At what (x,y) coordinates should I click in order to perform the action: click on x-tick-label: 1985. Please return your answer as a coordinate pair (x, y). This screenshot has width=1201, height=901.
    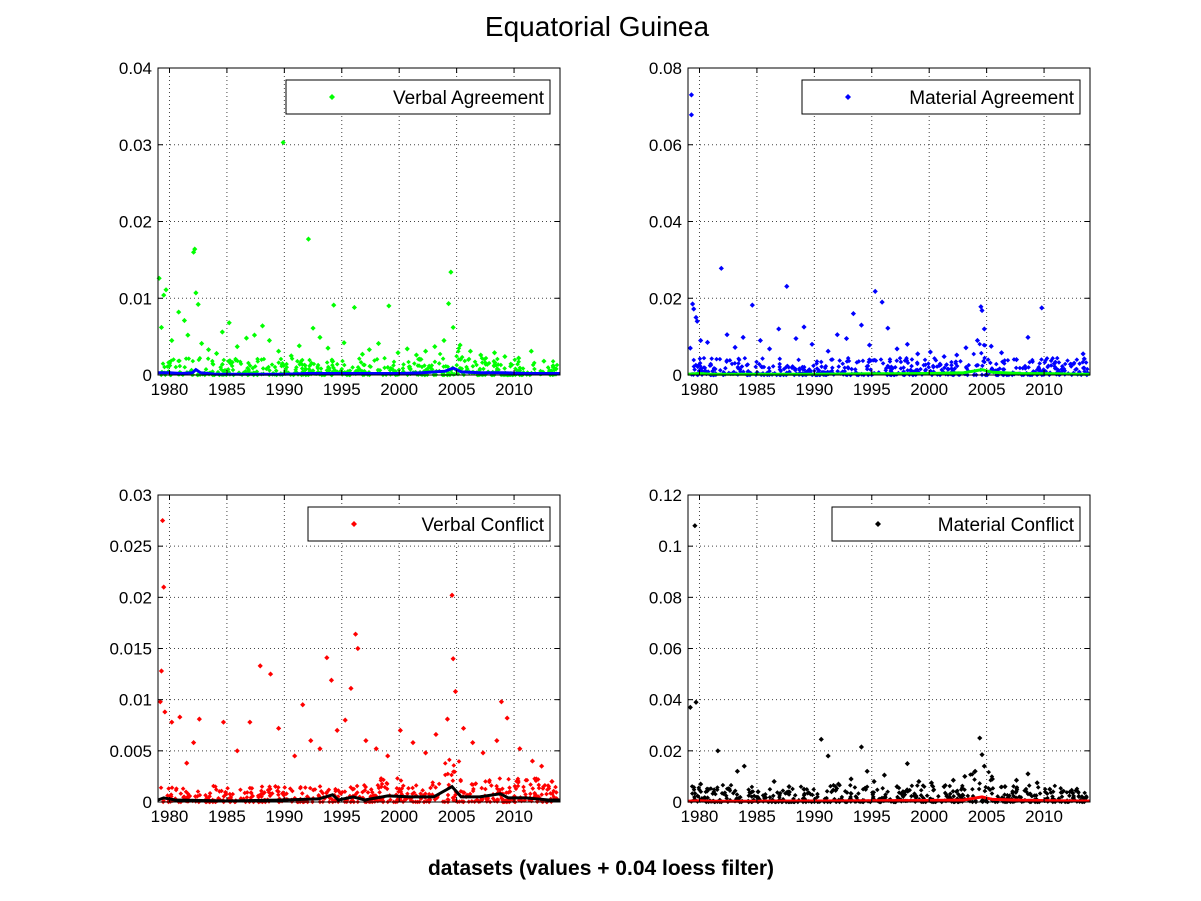
    Looking at the image, I should click on (227, 816).